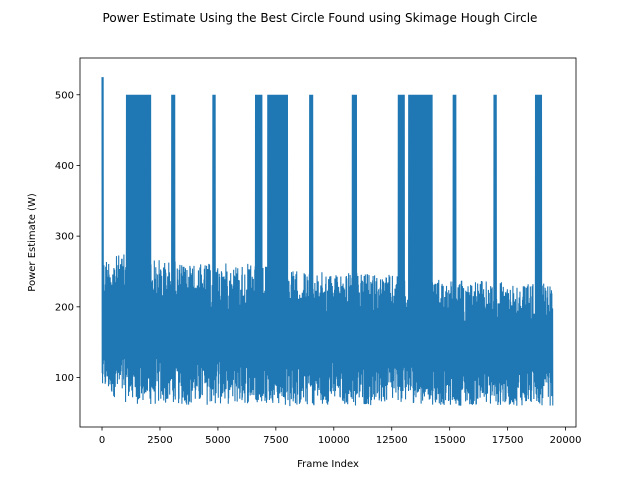  Describe the element at coordinates (64, 166) in the screenshot. I see `y-tick-label: 400` at that location.